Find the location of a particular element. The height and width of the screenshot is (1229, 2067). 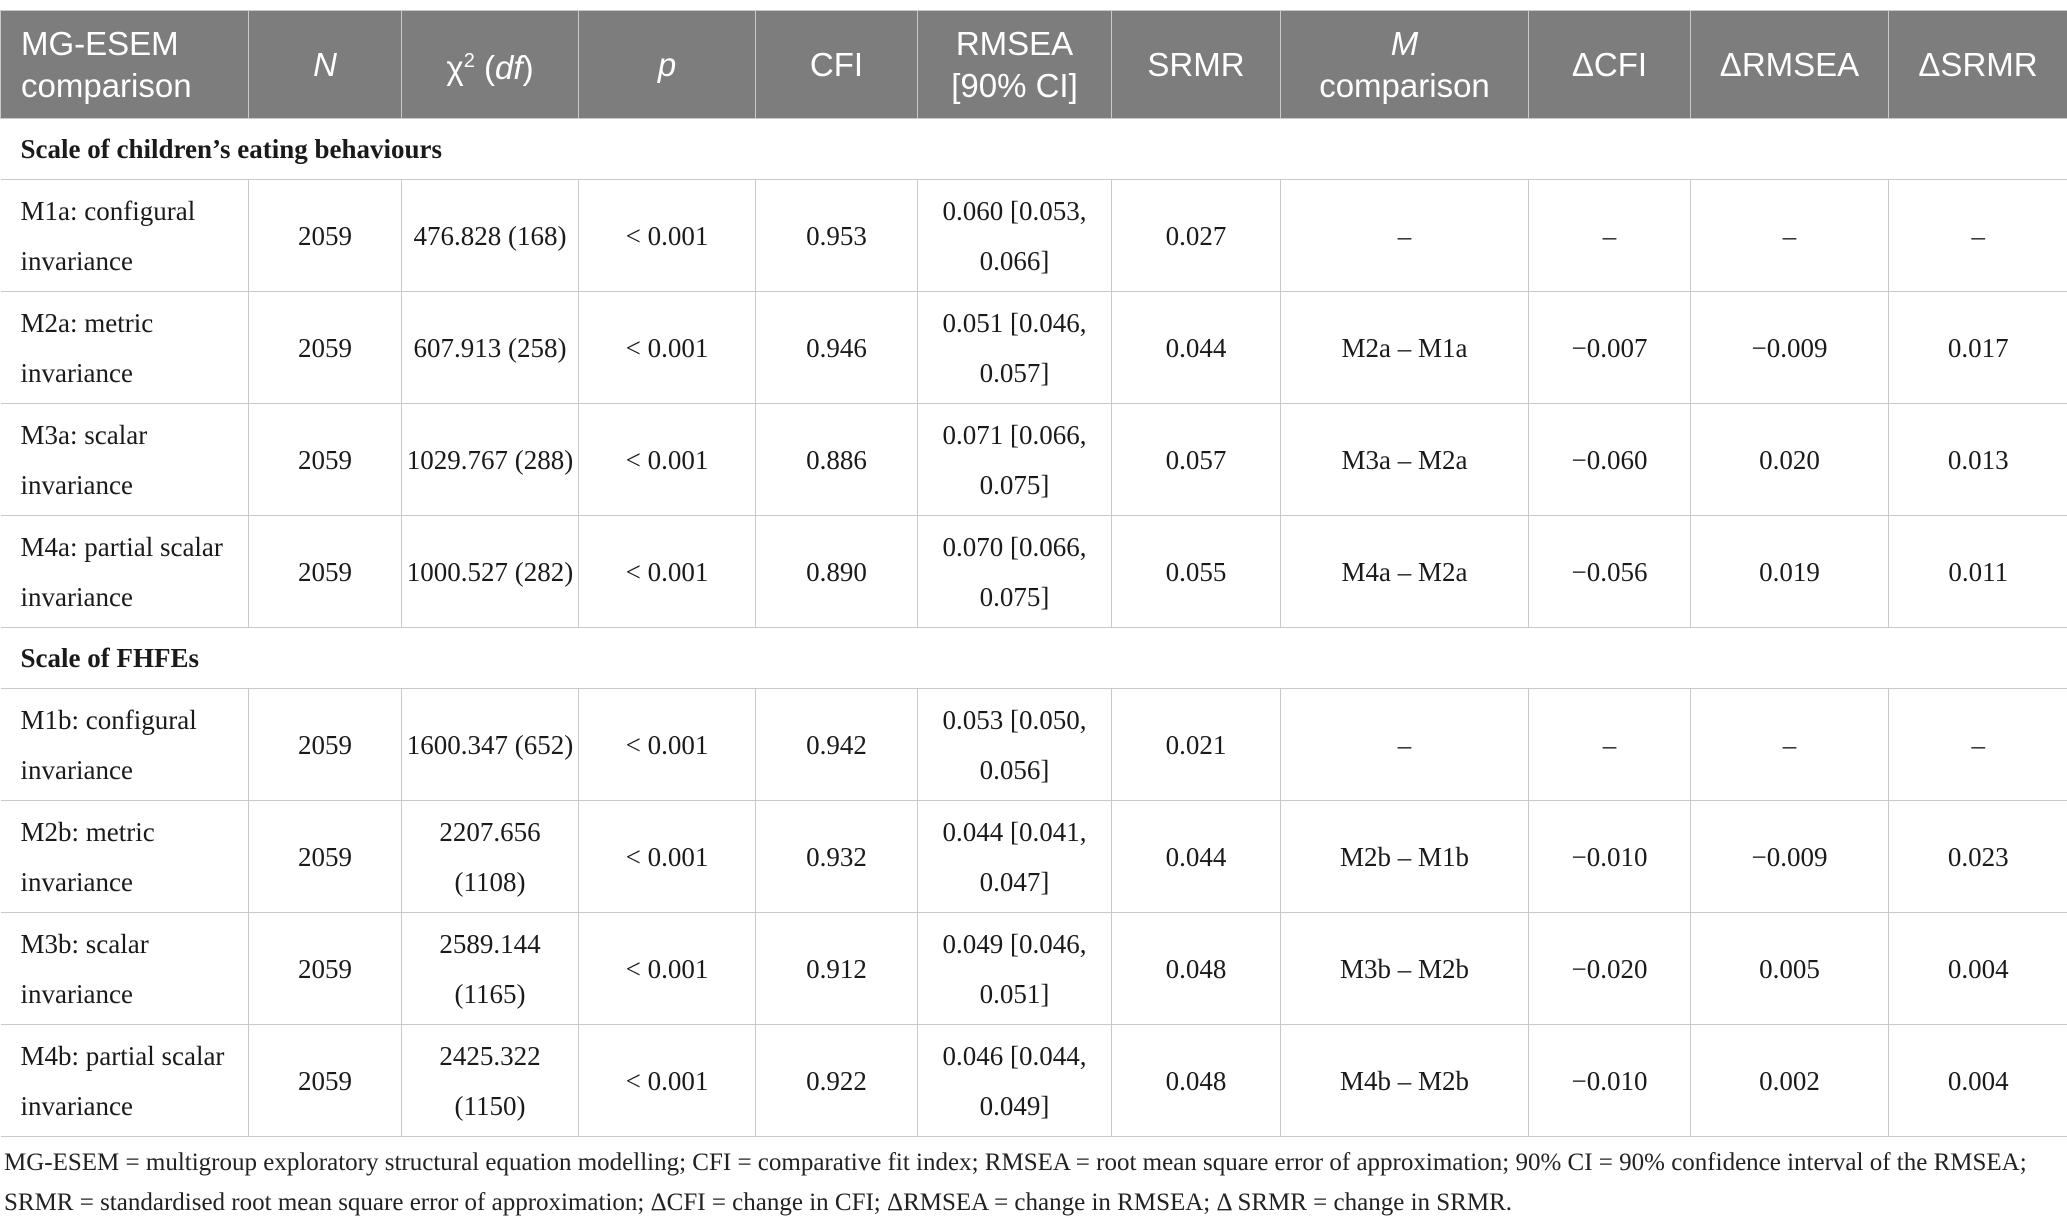

cfi-cell: 0.953 is located at coordinates (836, 235).